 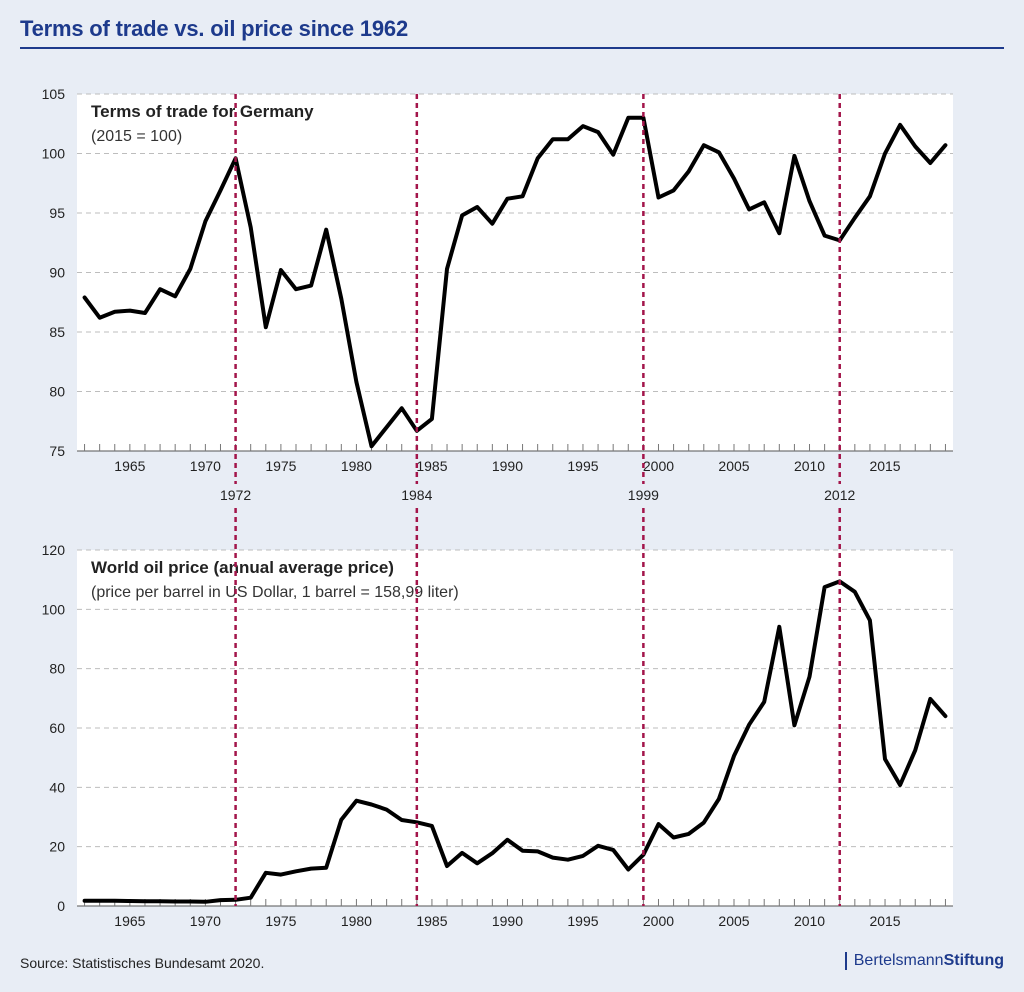 I want to click on y-tick-label: 40, so click(x=57, y=787).